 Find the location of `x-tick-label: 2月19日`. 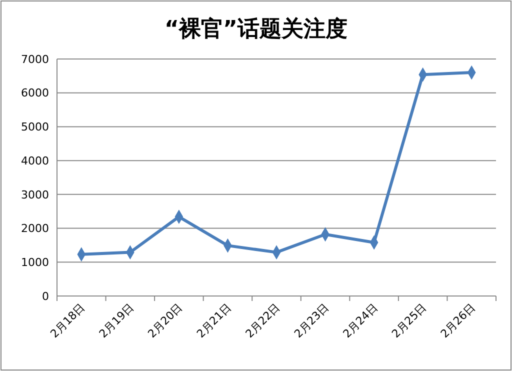

x-tick-label: 2月19日 is located at coordinates (116, 320).